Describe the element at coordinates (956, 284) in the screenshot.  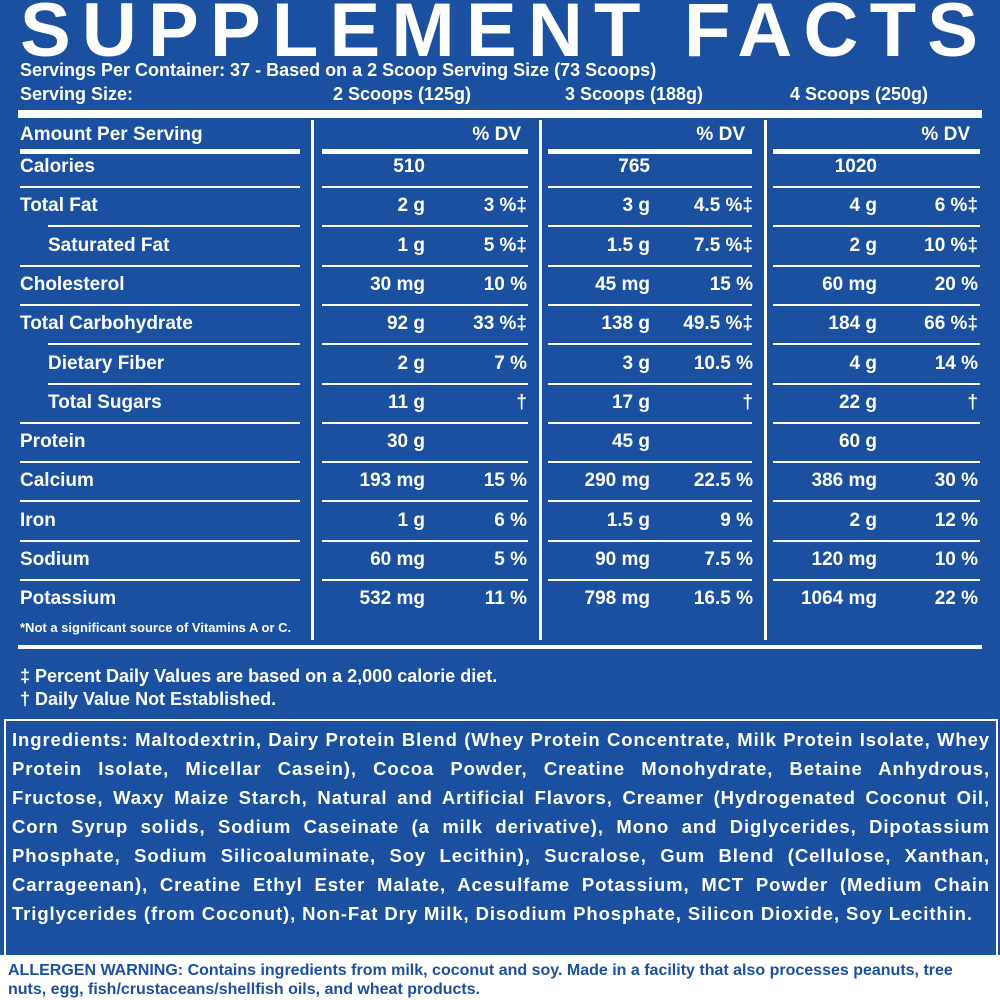
I see `daily-value: 20 %` at that location.